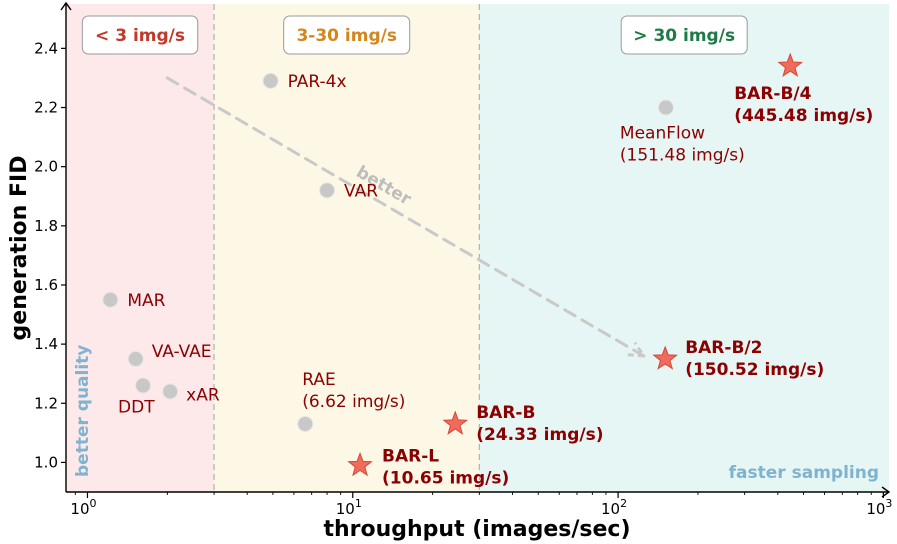 This screenshot has height=544, width=897. What do you see at coordinates (682, 156) in the screenshot?
I see `point-label: (151.48 img/s)` at bounding box center [682, 156].